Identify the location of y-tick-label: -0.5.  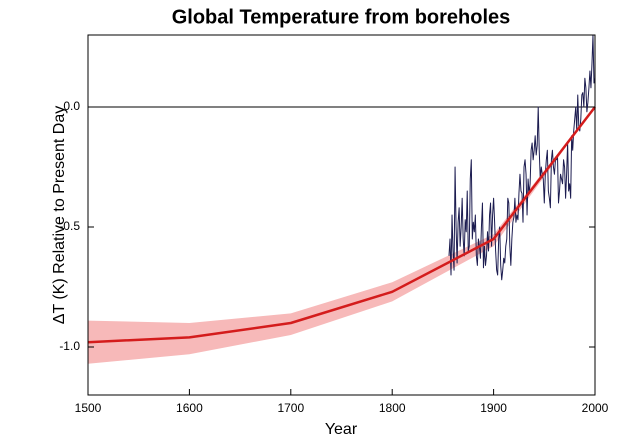
(69, 226).